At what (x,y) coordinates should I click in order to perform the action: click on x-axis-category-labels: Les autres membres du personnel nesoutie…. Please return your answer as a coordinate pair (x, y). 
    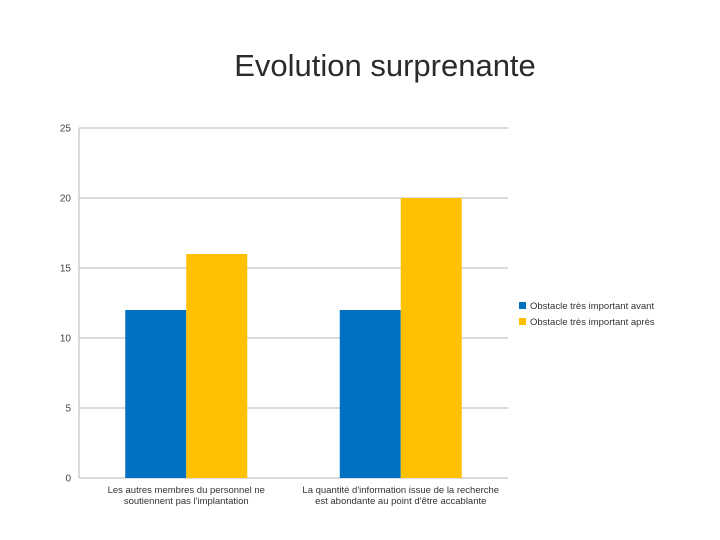
    Looking at the image, I should click on (304, 496).